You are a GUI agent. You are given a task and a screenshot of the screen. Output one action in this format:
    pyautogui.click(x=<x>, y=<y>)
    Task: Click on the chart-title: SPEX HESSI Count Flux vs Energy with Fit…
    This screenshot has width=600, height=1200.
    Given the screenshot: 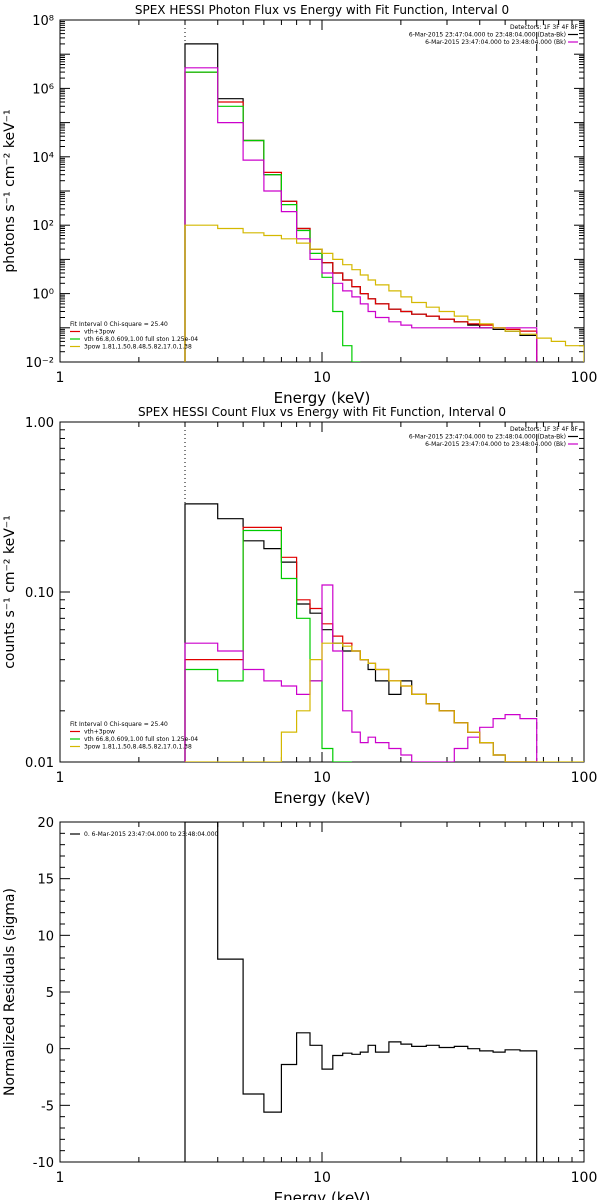 What is the action you would take?
    pyautogui.click(x=322, y=412)
    